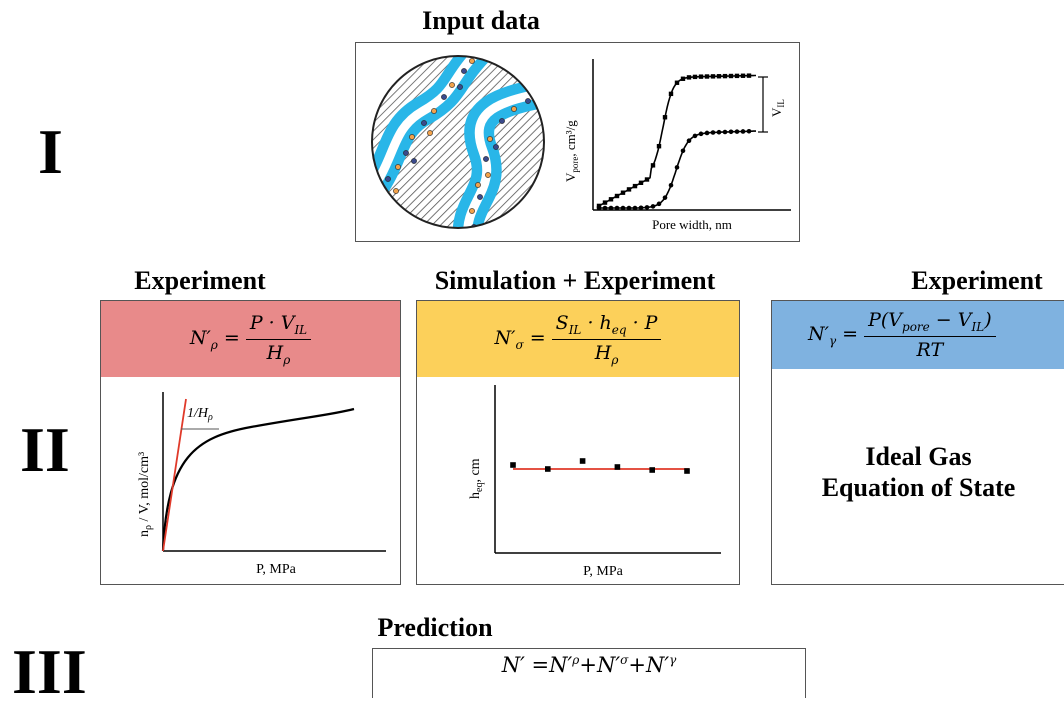 The image size is (1064, 707). What do you see at coordinates (575, 280) in the screenshot?
I see `panel-2-heading: Simulation + Experiment` at bounding box center [575, 280].